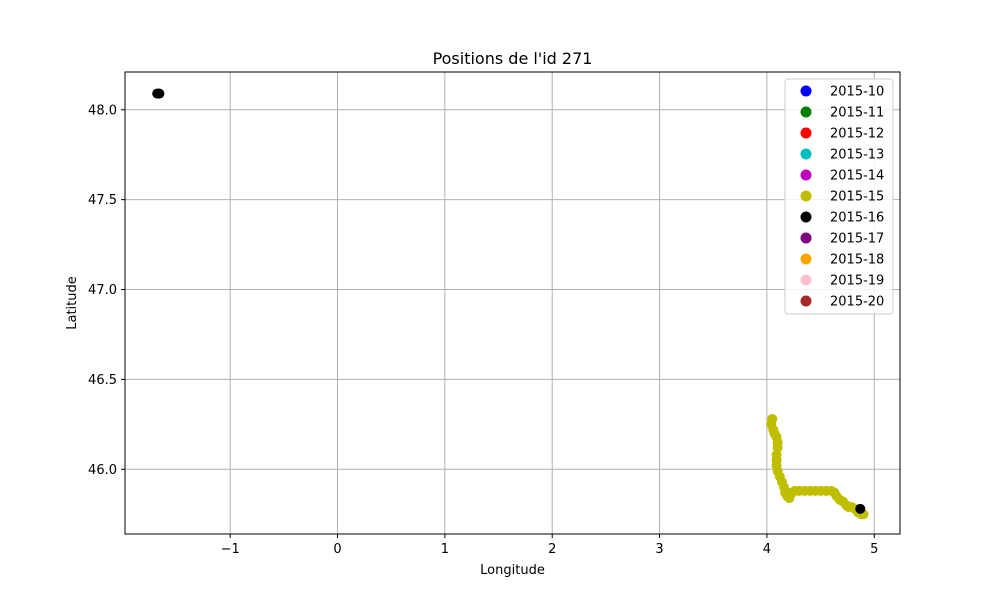  What do you see at coordinates (857, 92) in the screenshot?
I see `legend-label: 2015-10` at bounding box center [857, 92].